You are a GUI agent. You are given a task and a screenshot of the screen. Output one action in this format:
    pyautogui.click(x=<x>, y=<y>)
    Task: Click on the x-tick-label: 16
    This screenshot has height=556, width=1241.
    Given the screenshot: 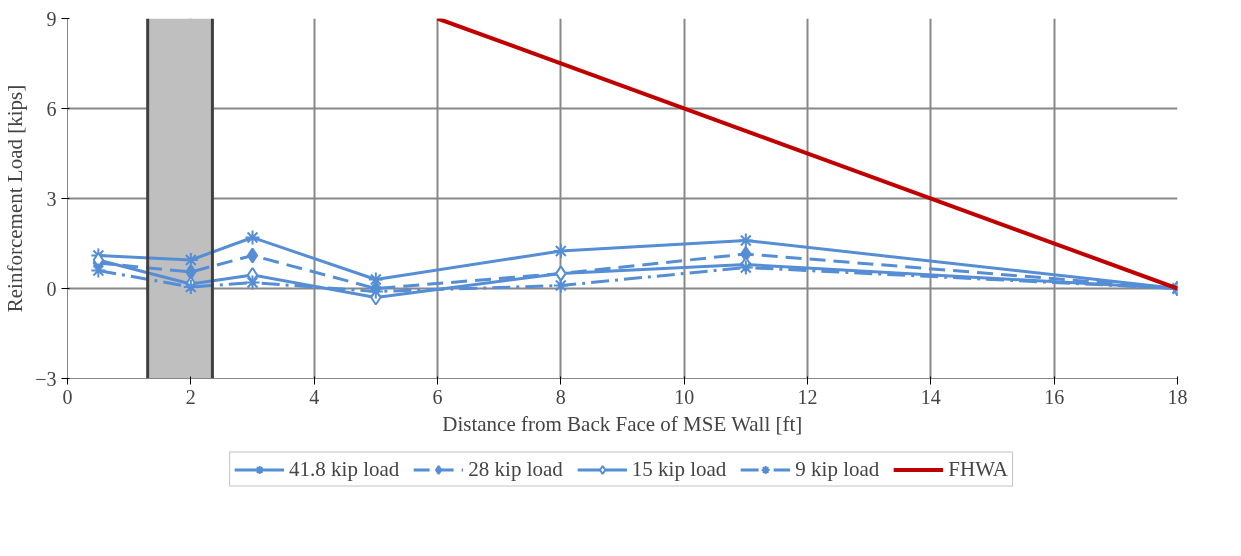 What is the action you would take?
    pyautogui.click(x=1054, y=396)
    